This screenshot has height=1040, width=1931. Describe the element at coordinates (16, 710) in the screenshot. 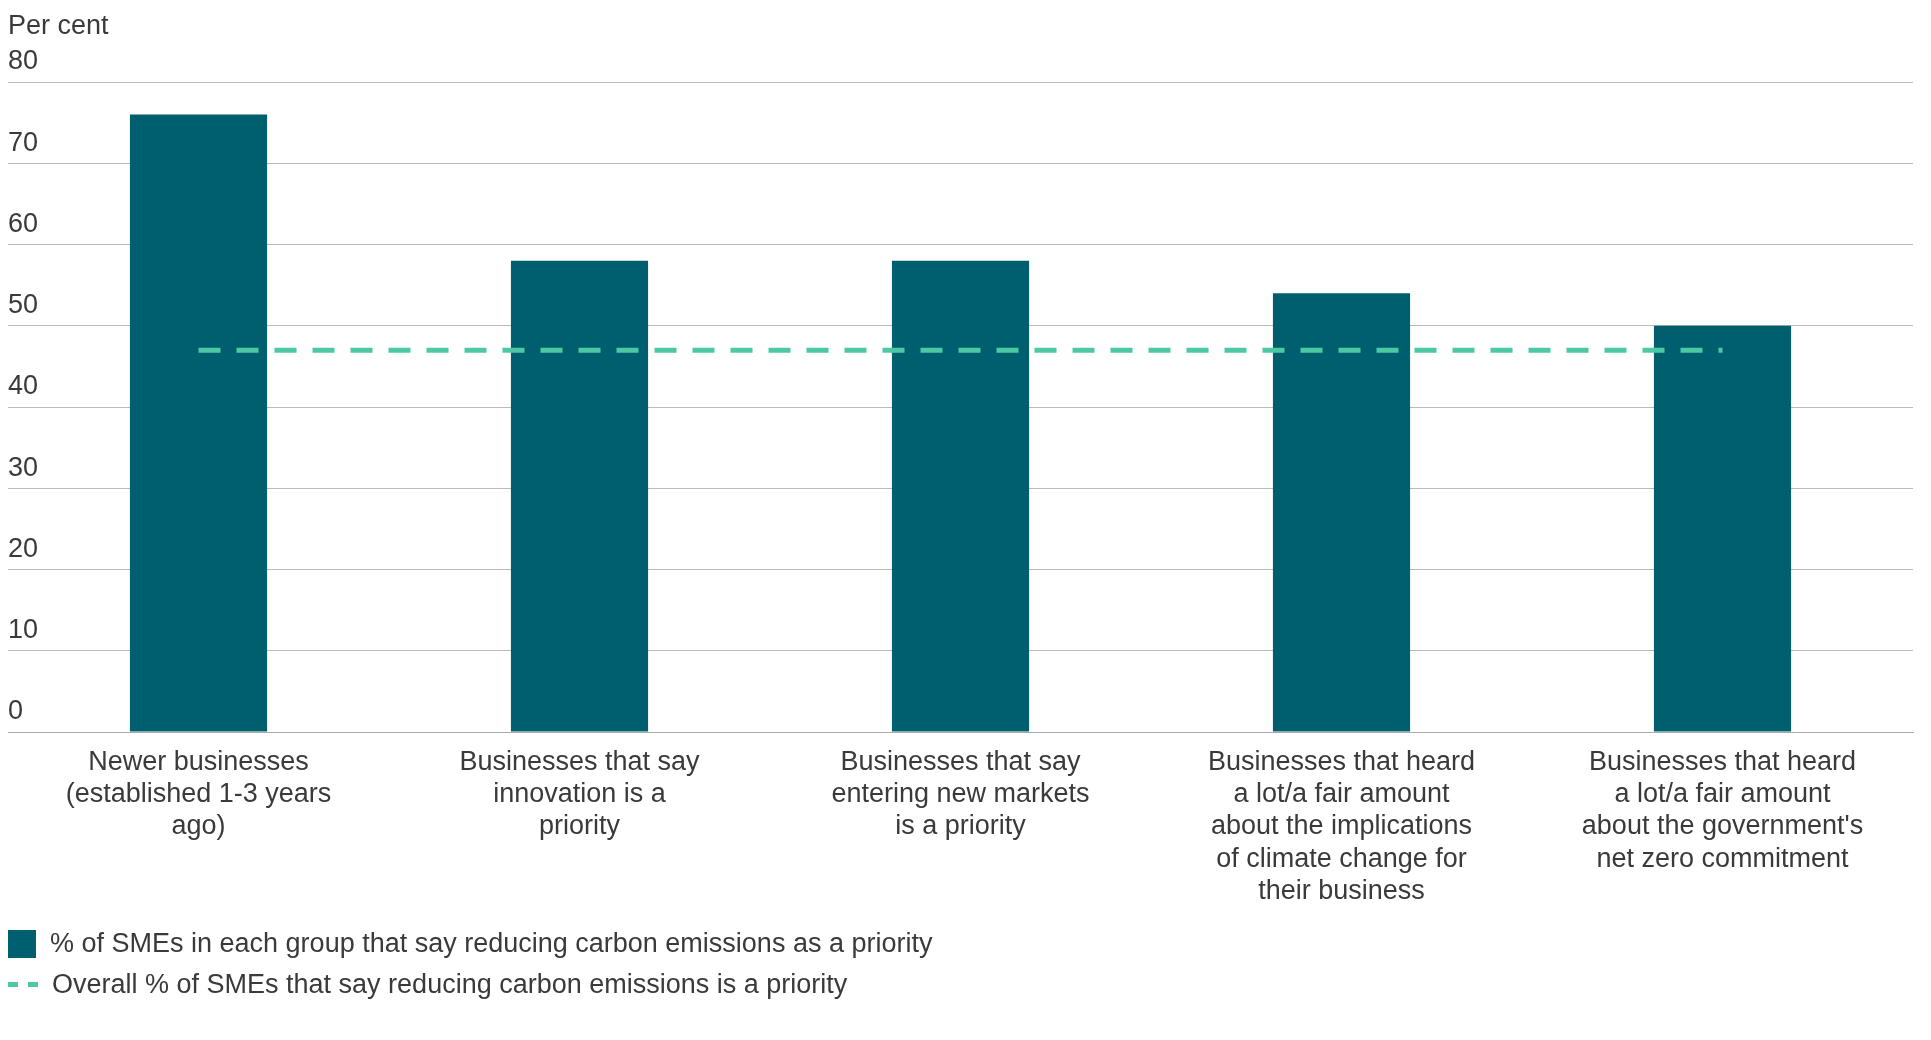

I see `y-tick-label: 0` at that location.